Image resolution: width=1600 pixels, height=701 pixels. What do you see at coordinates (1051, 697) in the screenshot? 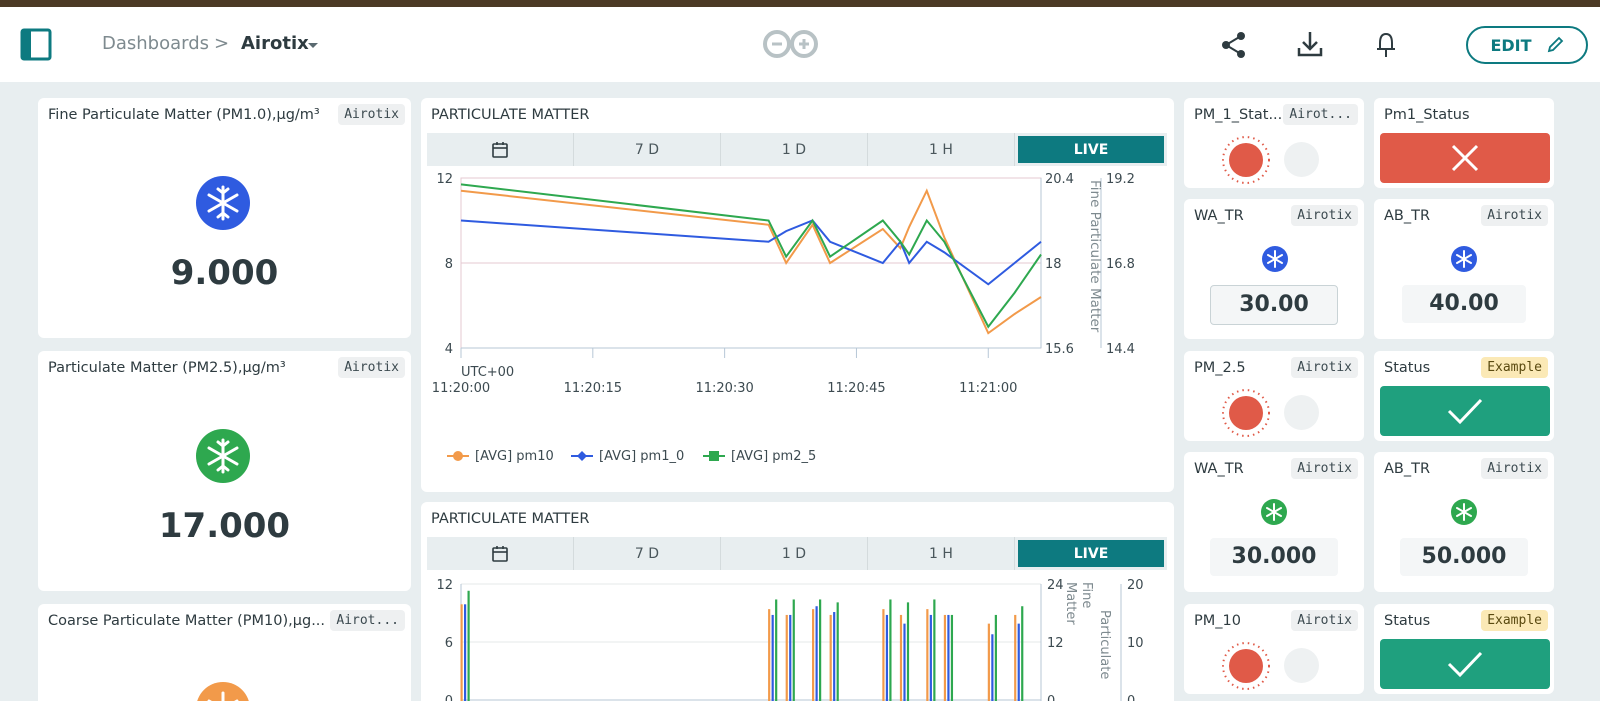
I see `y2-tick-label: 0` at bounding box center [1051, 697].